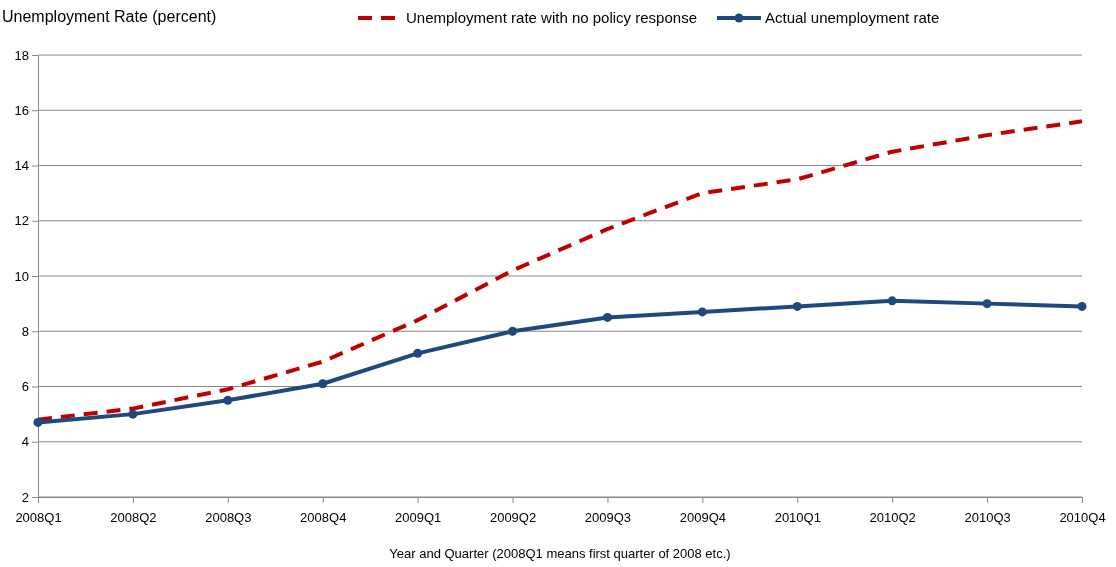 The width and height of the screenshot is (1116, 567). I want to click on x-tick-label: 2010Q4, so click(1082, 517).